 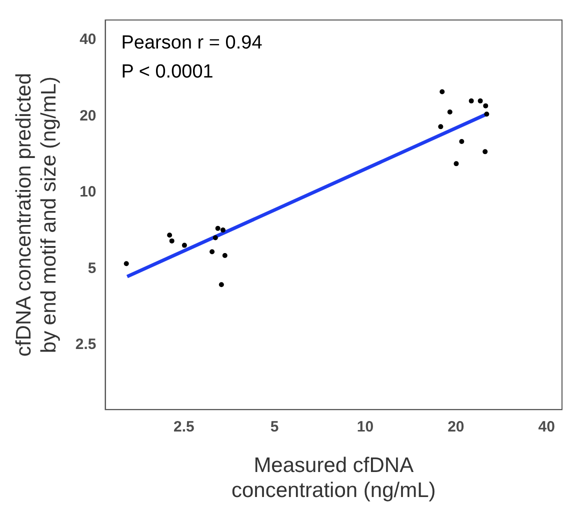 What do you see at coordinates (274, 427) in the screenshot?
I see `x-tick-label: 5` at bounding box center [274, 427].